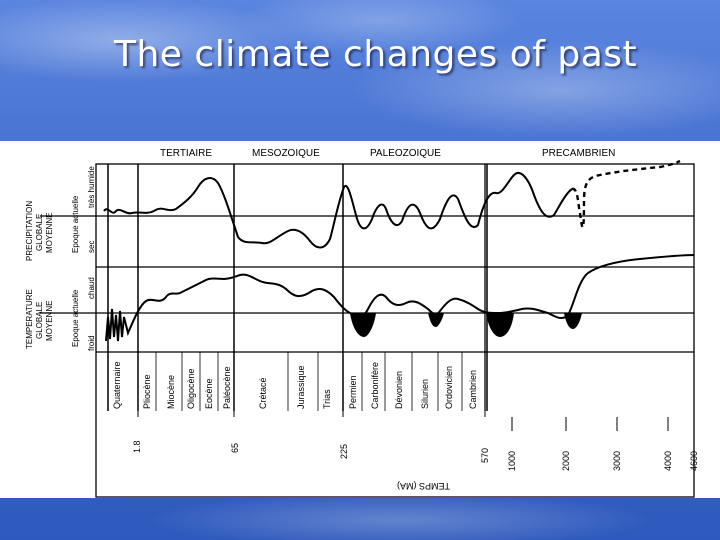  I want to click on time-tick-label: 570, so click(485, 455).